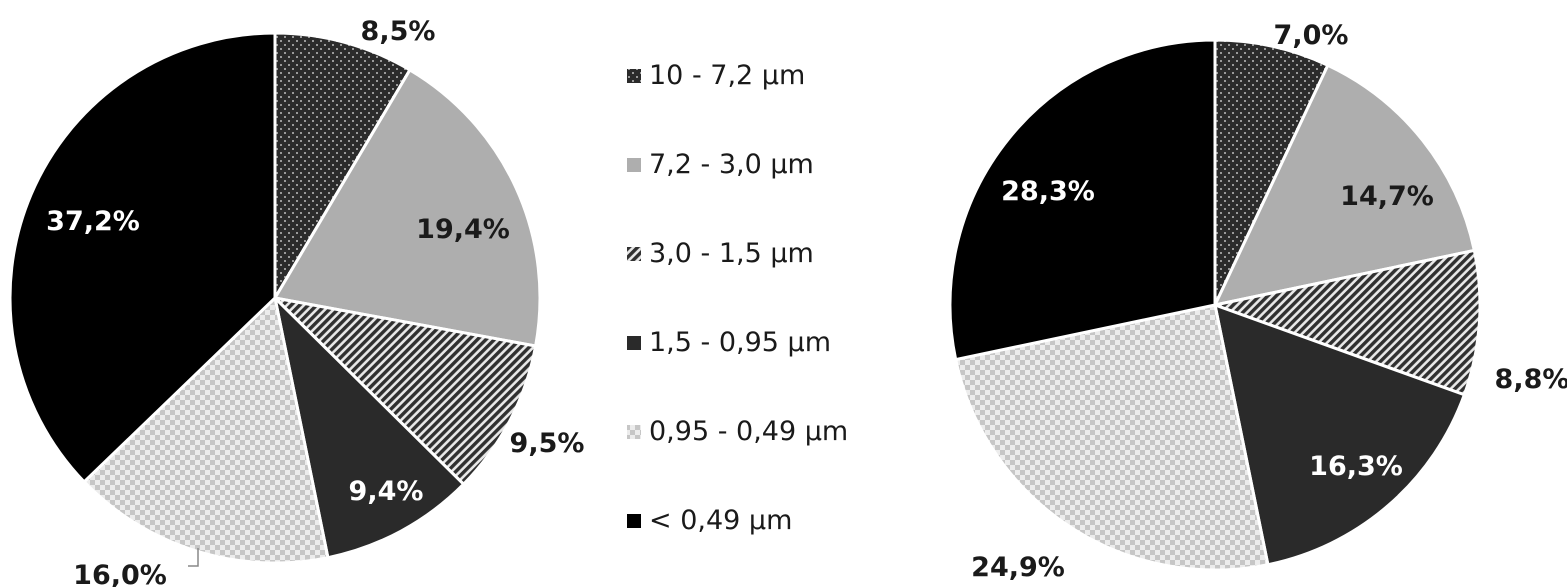 This screenshot has height=587, width=1567. Describe the element at coordinates (740, 342) in the screenshot. I see `legend-label: 1,5 - 0,95 µm` at that location.